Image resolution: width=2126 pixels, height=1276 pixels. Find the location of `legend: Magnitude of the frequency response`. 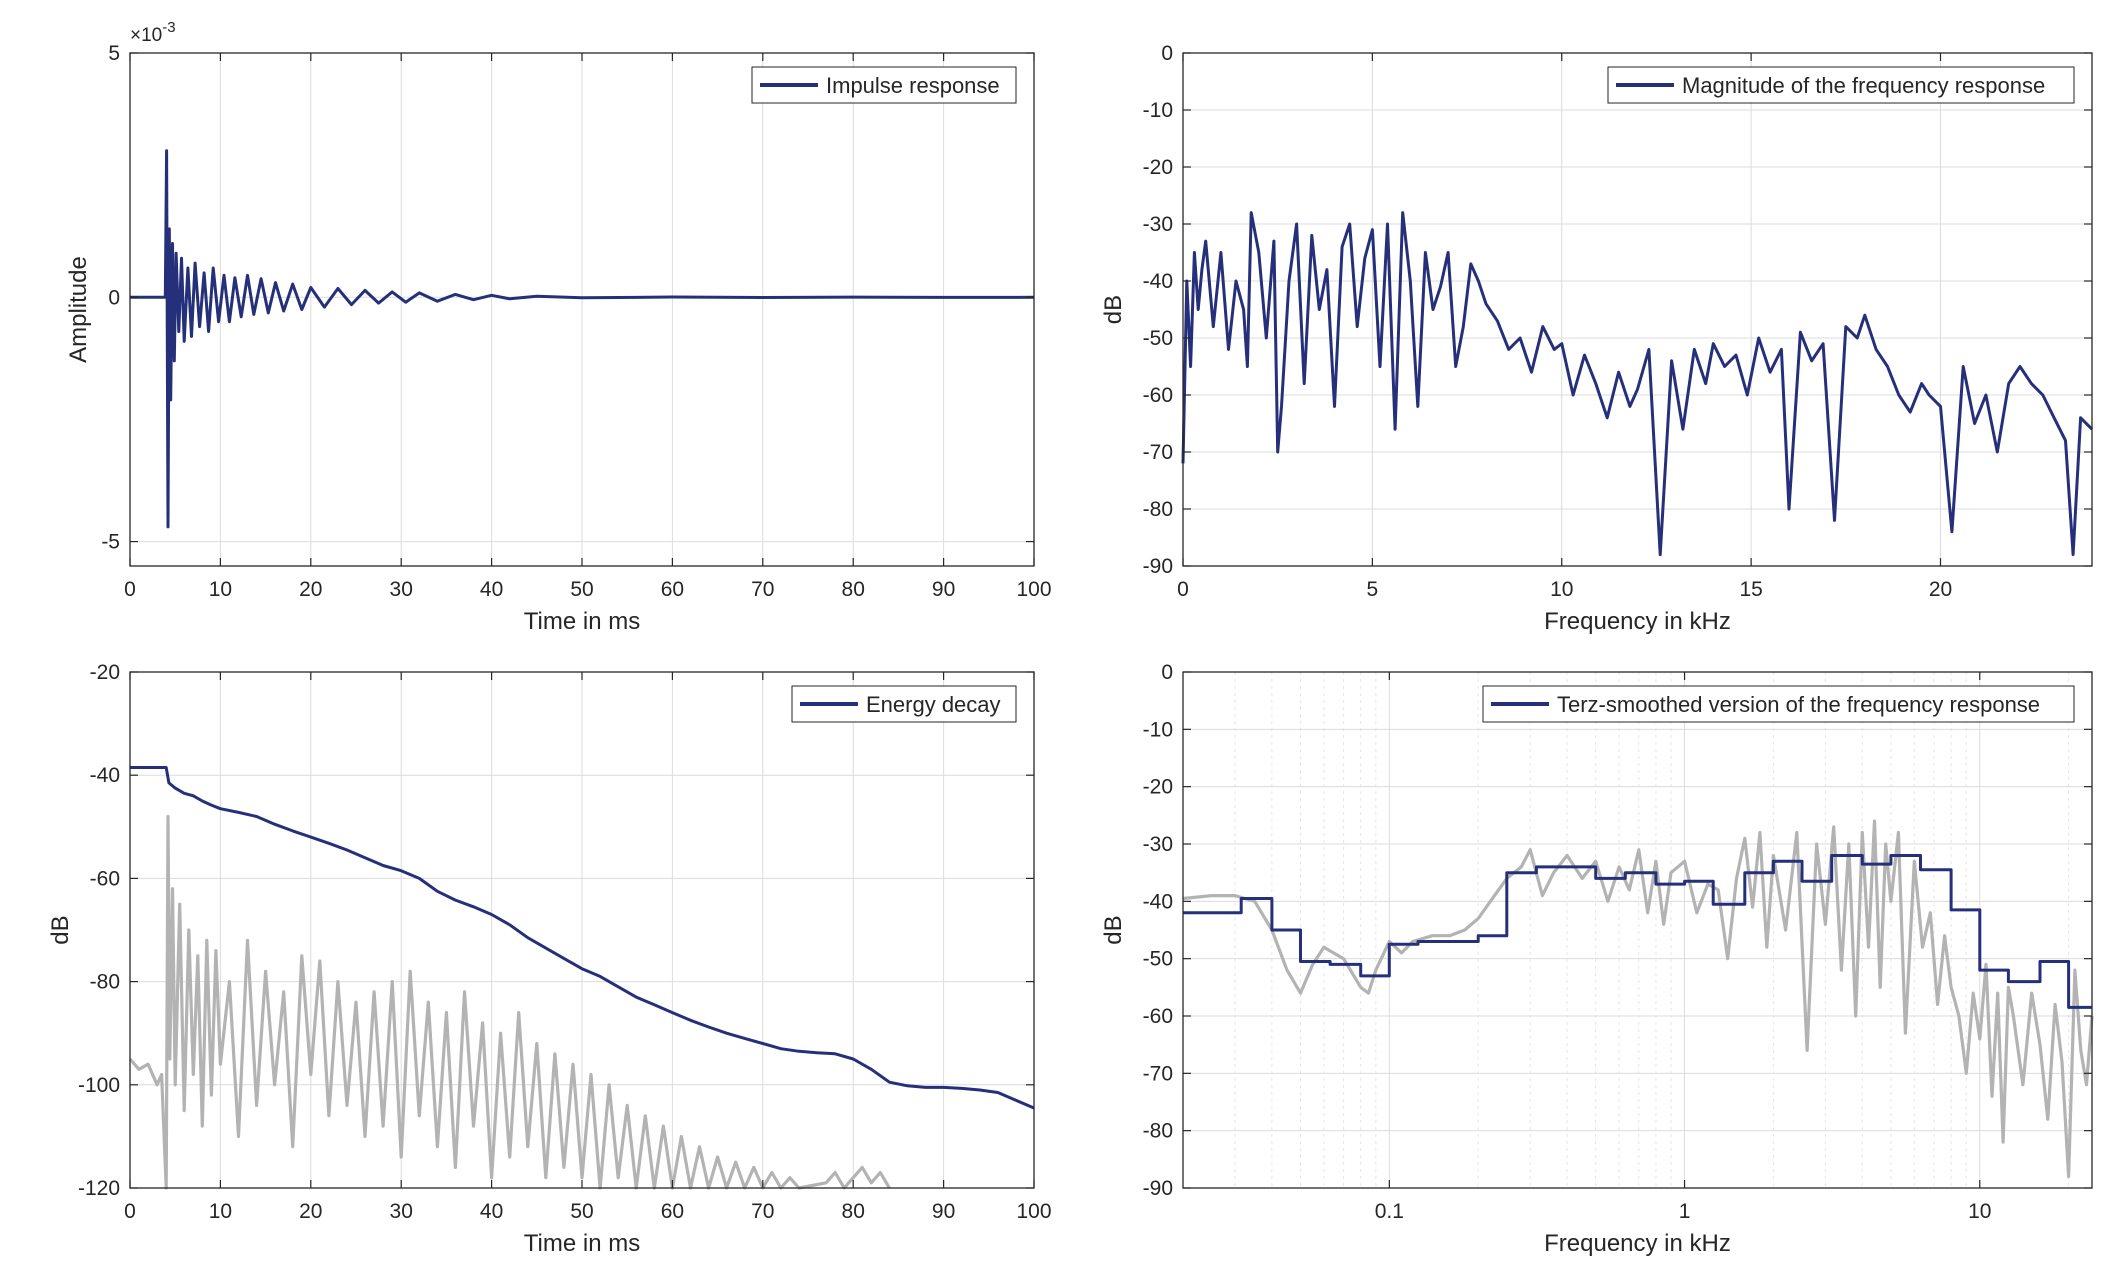

legend: Magnitude of the frequency response is located at coordinates (1841, 85).